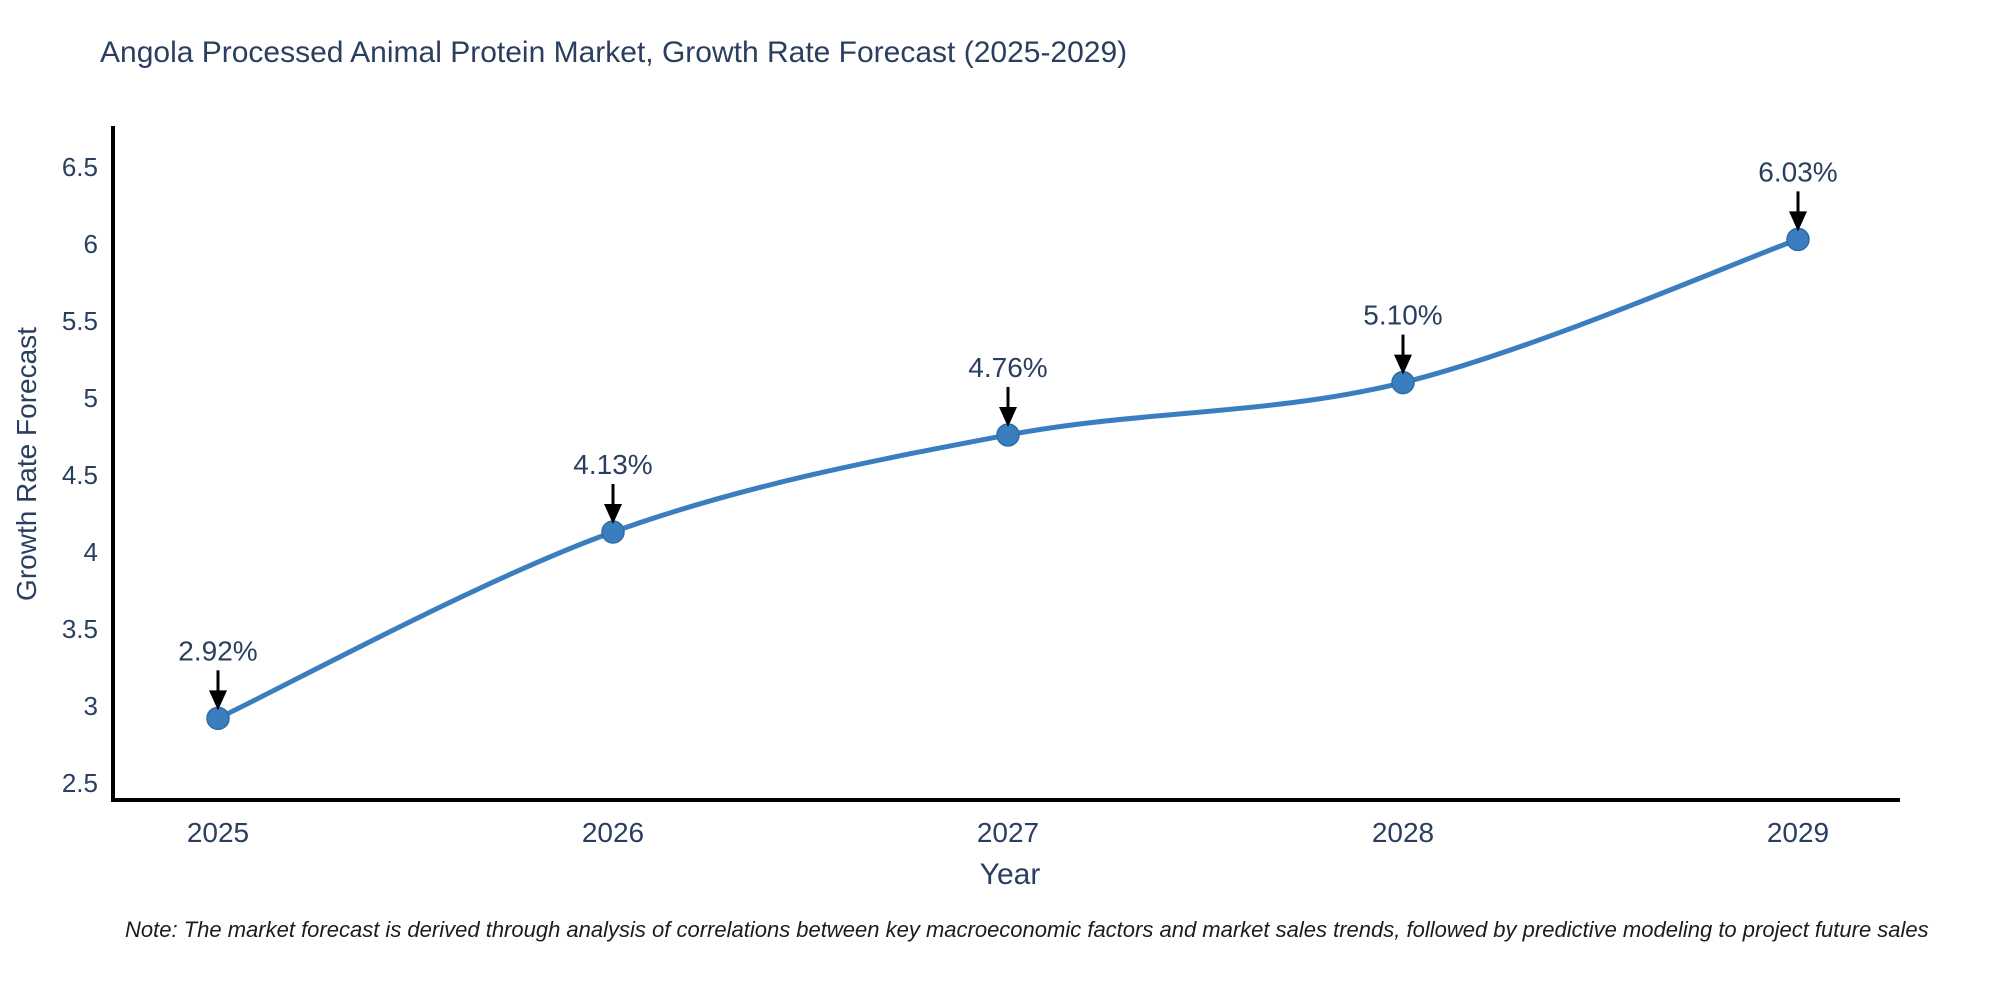 Image resolution: width=2000 pixels, height=1000 pixels. What do you see at coordinates (80, 629) in the screenshot?
I see `y-tick-label: 3.5` at bounding box center [80, 629].